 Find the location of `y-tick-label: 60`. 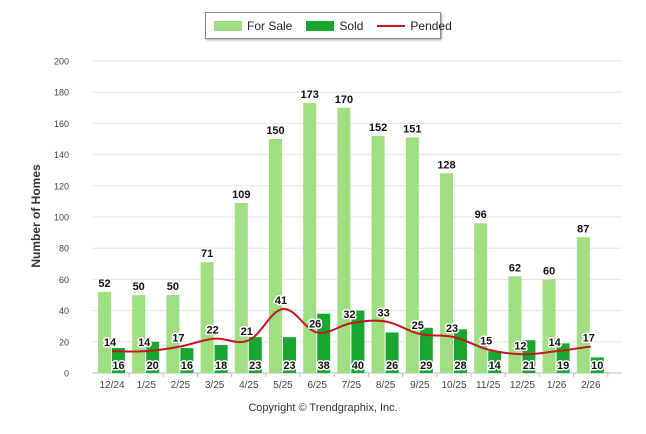

y-tick-label: 60 is located at coordinates (64, 280).